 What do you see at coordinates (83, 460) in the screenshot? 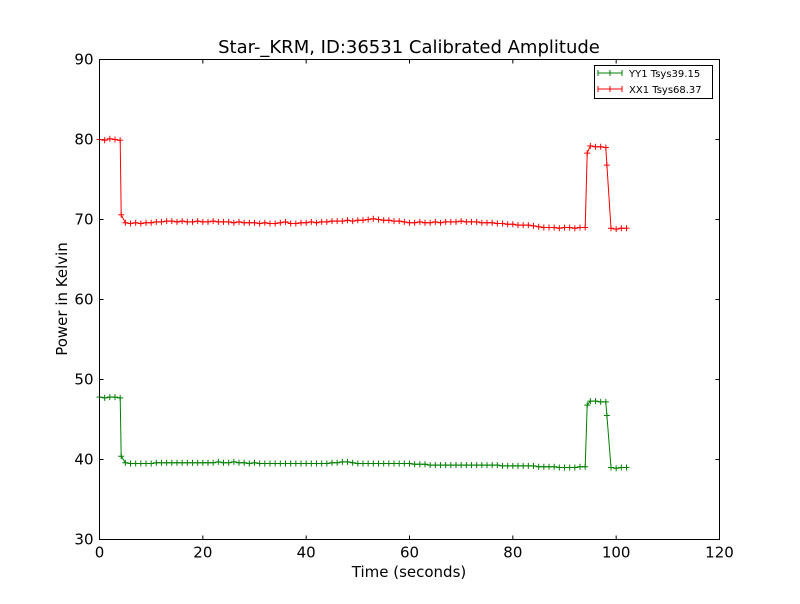
I see `y-tick-label: 40` at bounding box center [83, 460].